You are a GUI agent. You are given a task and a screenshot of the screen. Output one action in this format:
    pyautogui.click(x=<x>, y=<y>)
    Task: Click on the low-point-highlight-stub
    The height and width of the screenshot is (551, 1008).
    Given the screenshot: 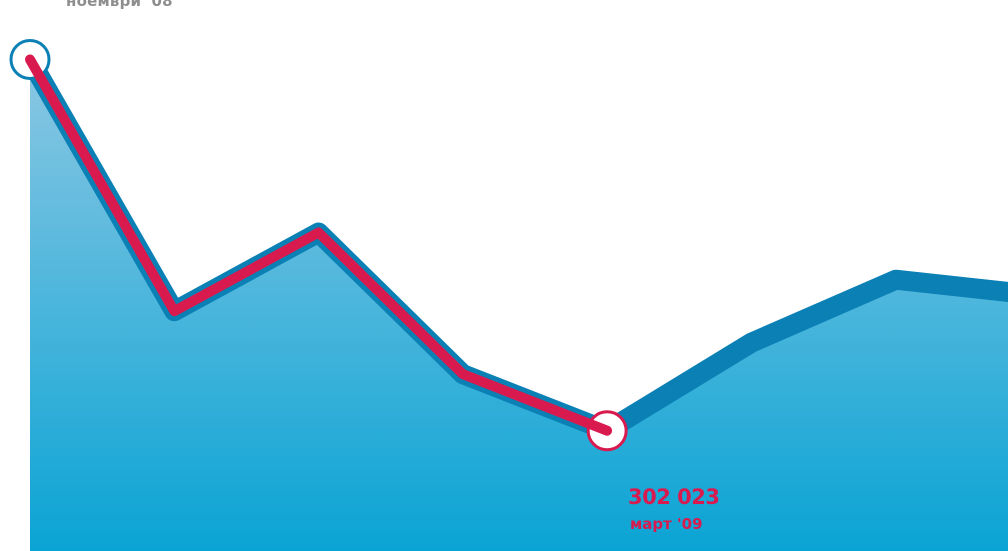 What is the action you would take?
    pyautogui.click(x=597, y=426)
    